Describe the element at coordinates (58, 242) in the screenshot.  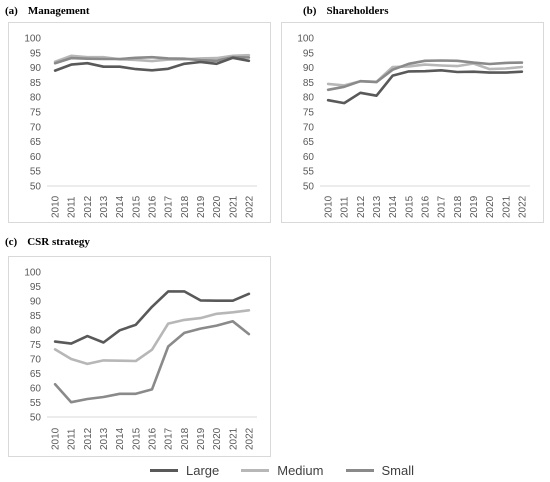
I see `chart-title: CSR strategy` at that location.